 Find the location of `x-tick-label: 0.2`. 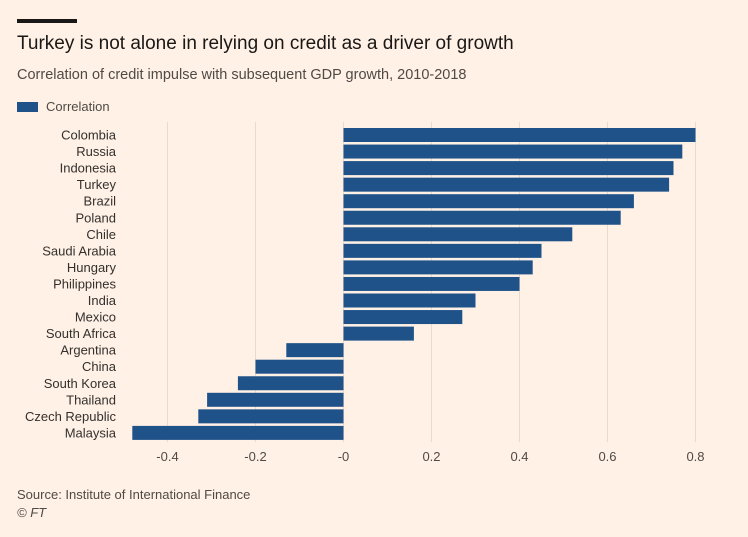

x-tick-label: 0.2 is located at coordinates (431, 456).